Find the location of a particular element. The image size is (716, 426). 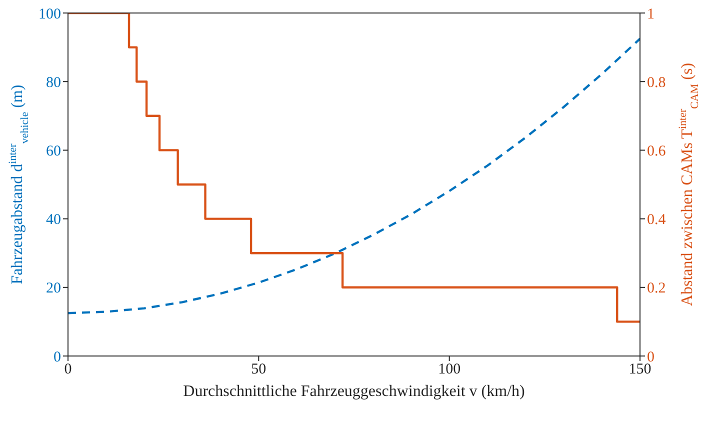

x-tick-label: 50 is located at coordinates (258, 370).